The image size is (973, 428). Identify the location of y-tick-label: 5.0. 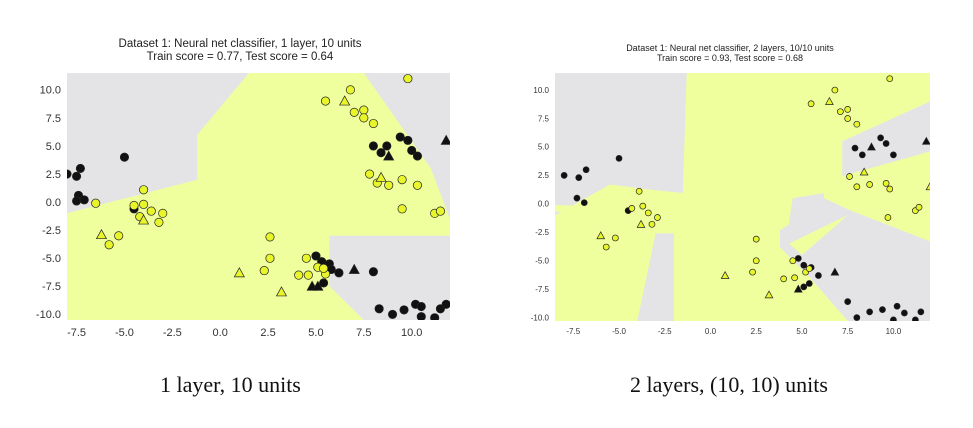
(544, 147).